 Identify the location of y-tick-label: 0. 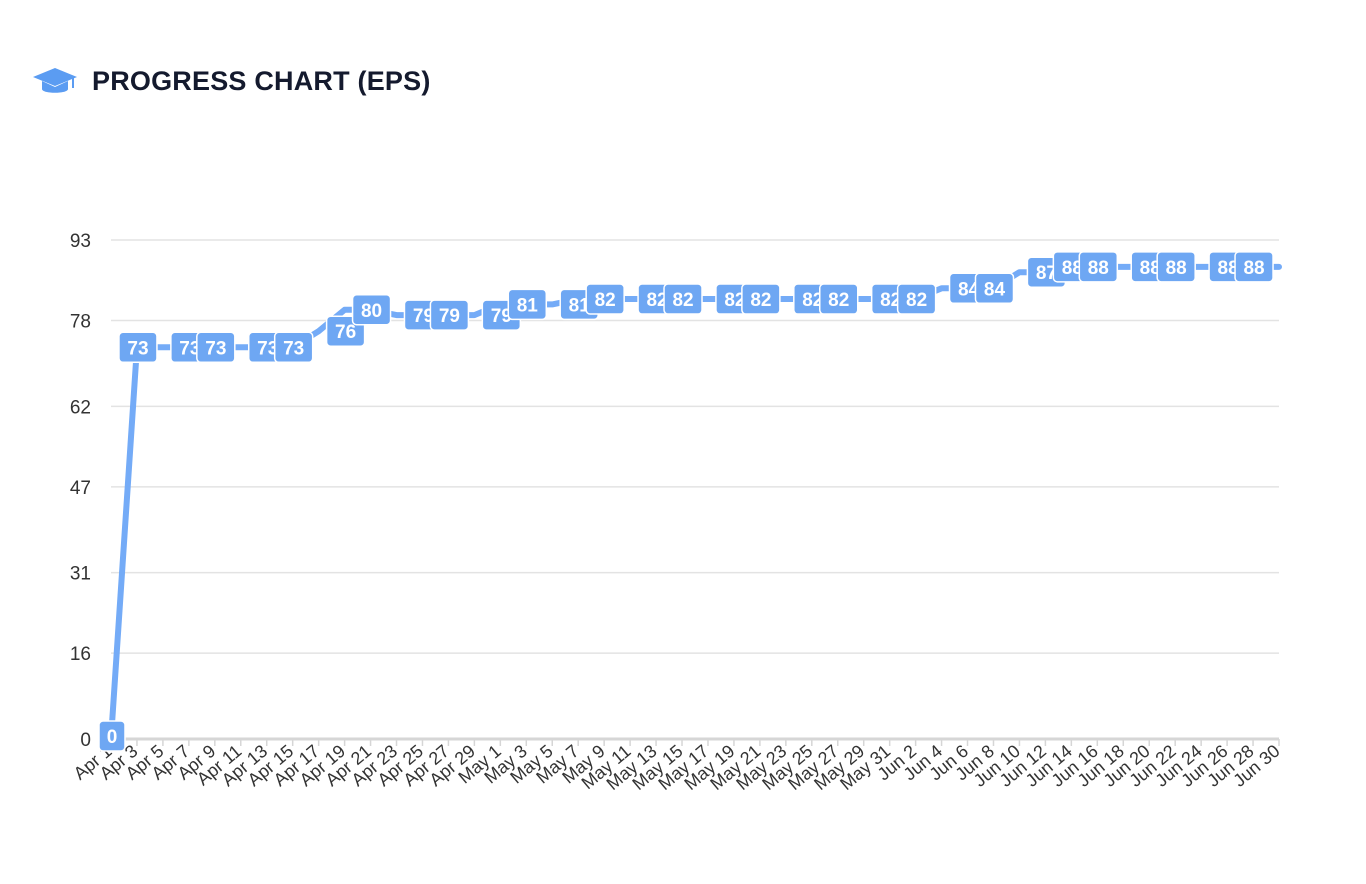
(85, 740).